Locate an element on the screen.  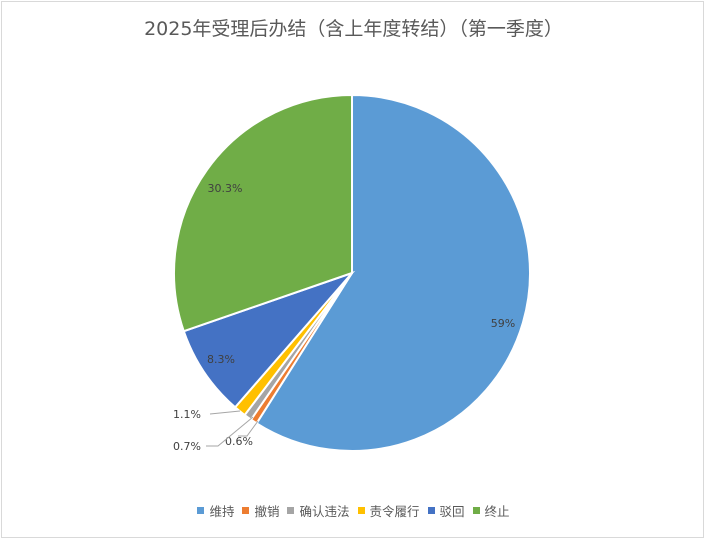
legend: 维持 撤销 确认违法 责令履行 驳回 终止 is located at coordinates (353, 510).